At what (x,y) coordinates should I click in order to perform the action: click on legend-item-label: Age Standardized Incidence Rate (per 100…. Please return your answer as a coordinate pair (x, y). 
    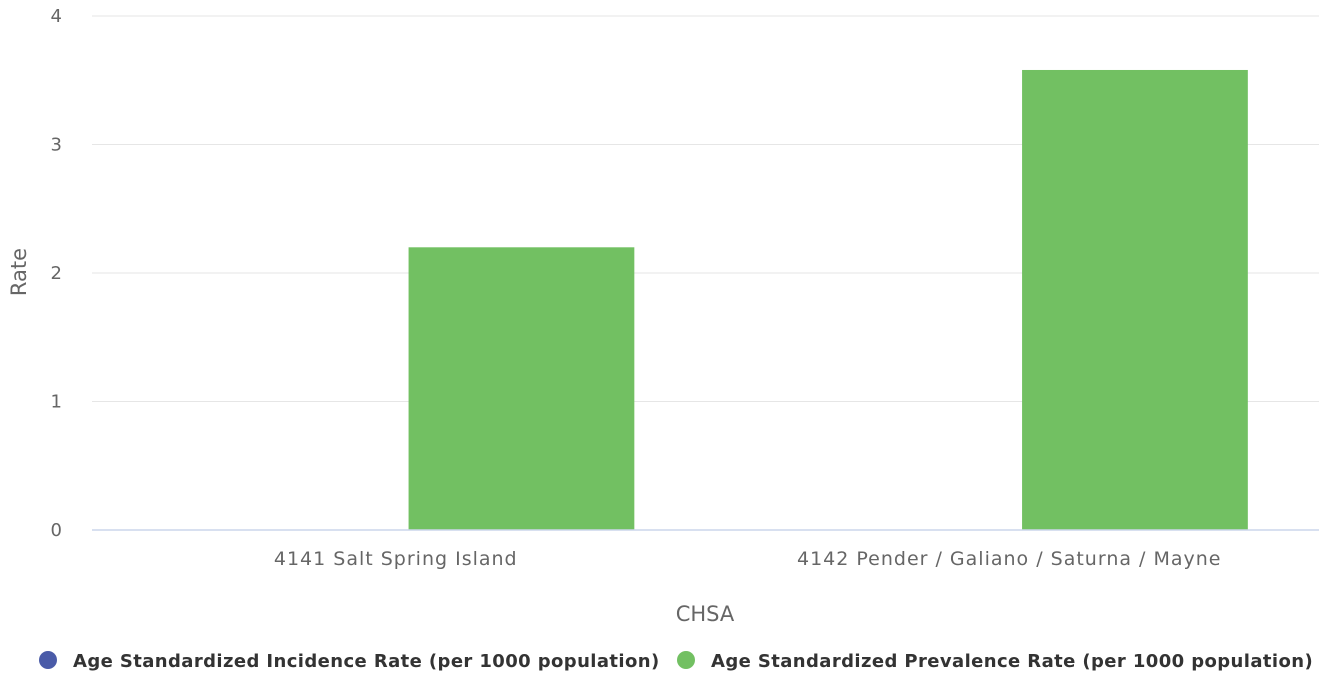
    Looking at the image, I should click on (366, 661).